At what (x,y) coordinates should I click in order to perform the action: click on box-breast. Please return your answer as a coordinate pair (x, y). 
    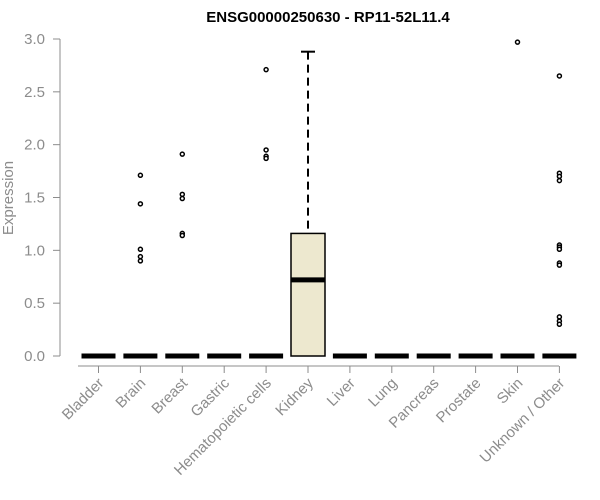
    Looking at the image, I should click on (182, 255).